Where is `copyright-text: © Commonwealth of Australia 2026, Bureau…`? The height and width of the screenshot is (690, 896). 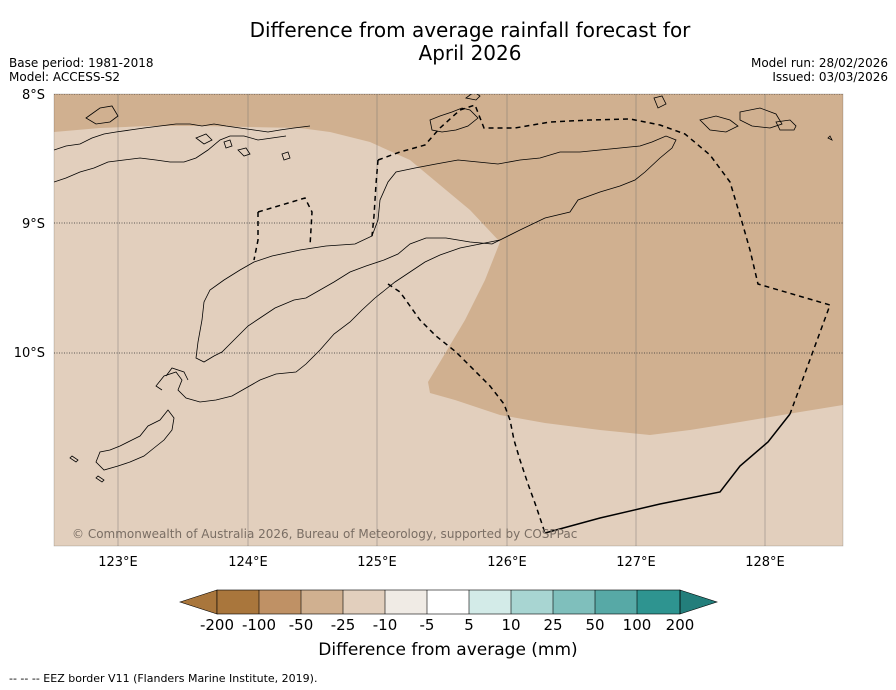 copyright-text: © Commonwealth of Australia 2026, Bureau… is located at coordinates (324, 534).